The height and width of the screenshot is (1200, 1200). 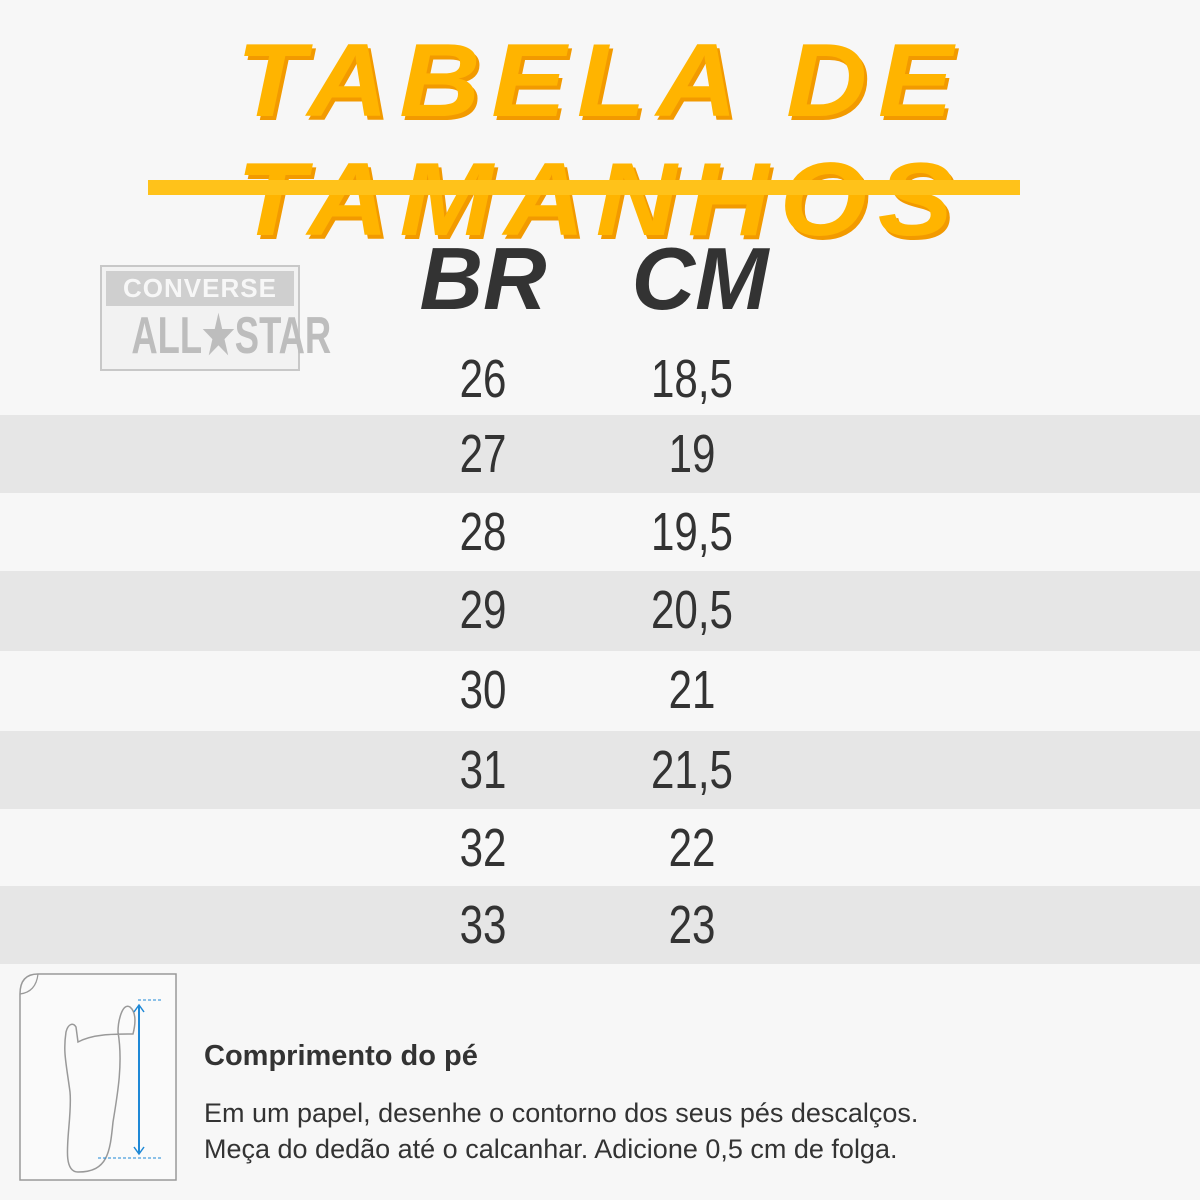 I want to click on cell-cm: 21, so click(x=692, y=690).